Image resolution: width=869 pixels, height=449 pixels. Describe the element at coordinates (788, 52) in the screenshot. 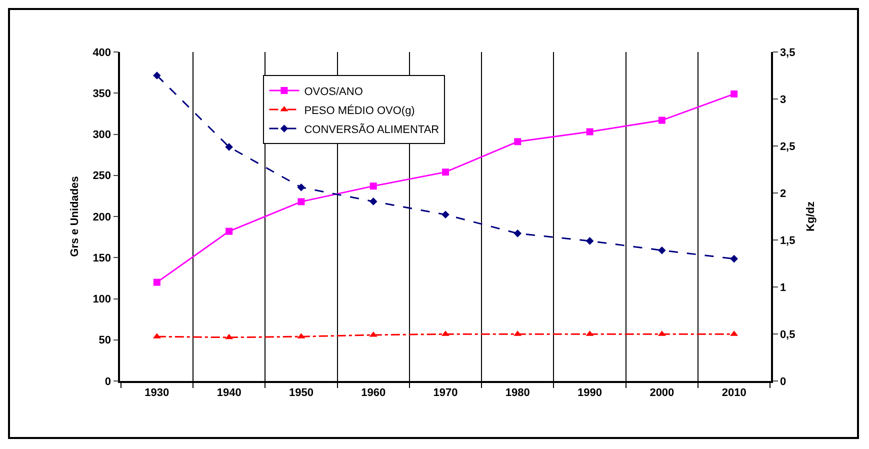

I see `y2-tick-label: 3,5` at that location.